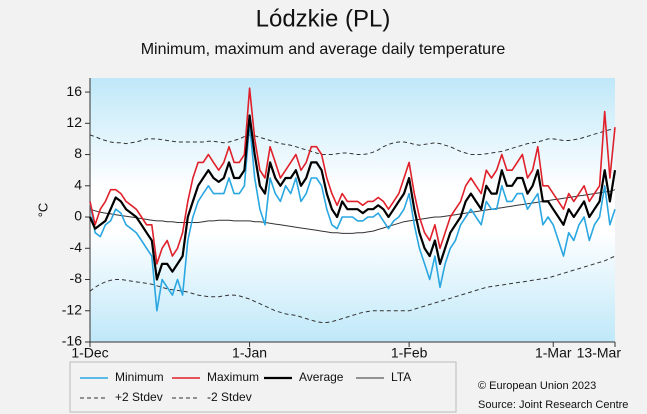  Describe the element at coordinates (401, 377) in the screenshot. I see `legend-label: LTA` at that location.